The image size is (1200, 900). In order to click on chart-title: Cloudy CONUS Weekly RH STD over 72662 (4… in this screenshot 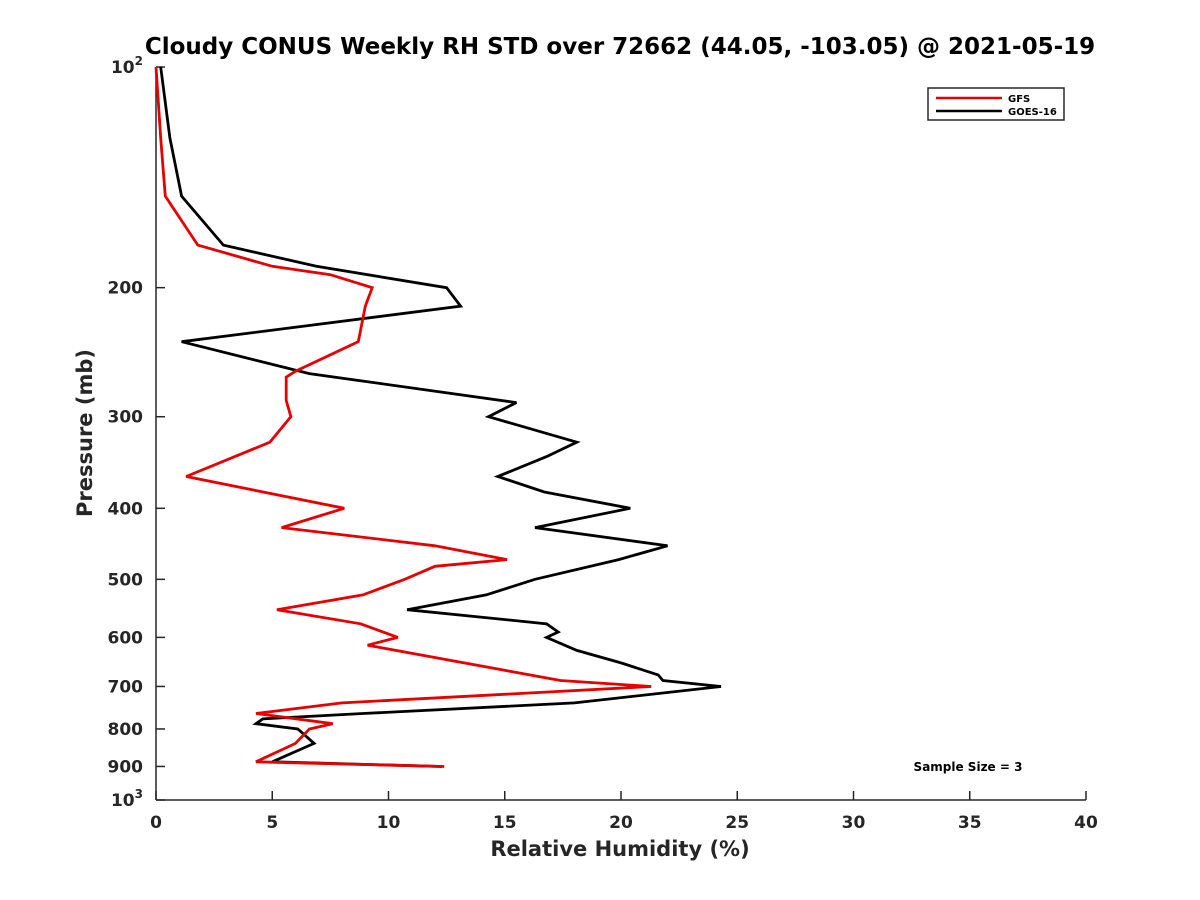, I will do `click(620, 47)`.